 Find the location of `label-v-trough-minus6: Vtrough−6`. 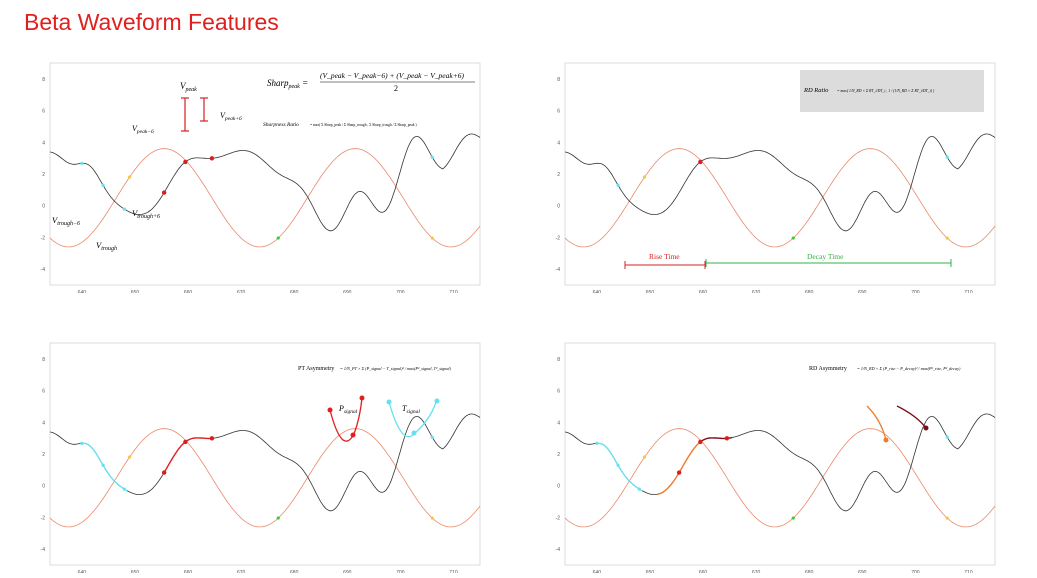

label-v-trough-minus6: Vtrough−6 is located at coordinates (66, 221).